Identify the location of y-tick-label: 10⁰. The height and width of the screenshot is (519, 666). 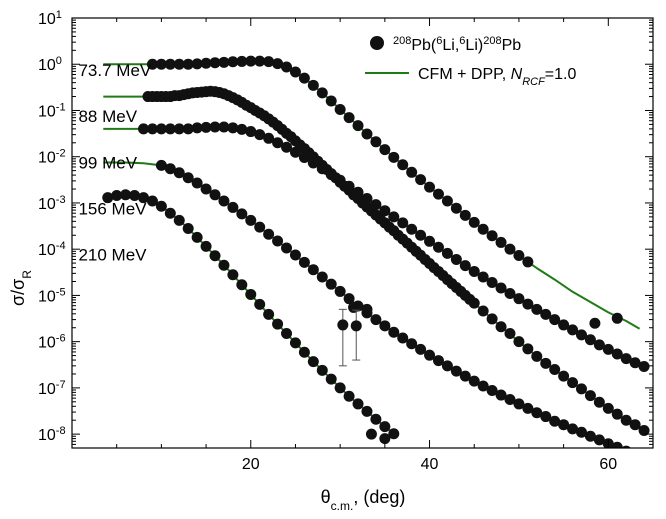
(50, 64).